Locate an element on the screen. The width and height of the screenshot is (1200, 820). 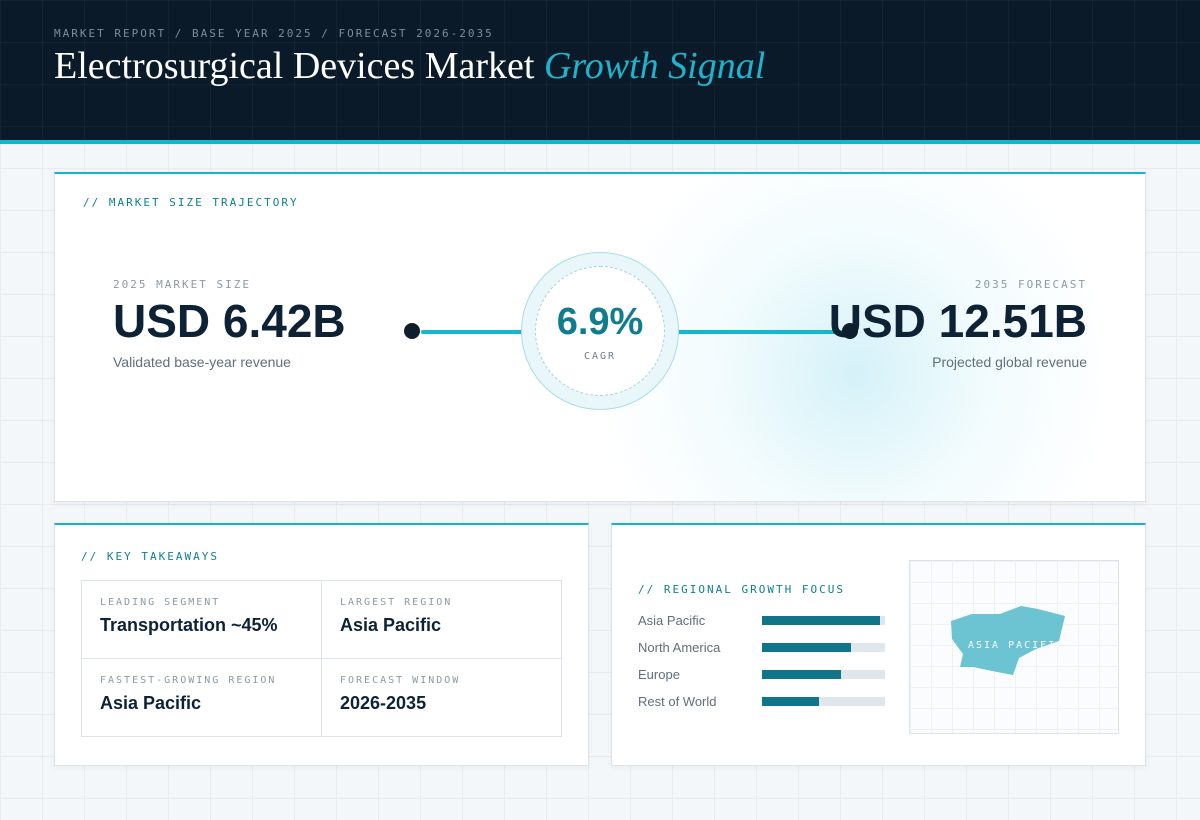
region-map: ASIA PACIFIC is located at coordinates (1014, 647).